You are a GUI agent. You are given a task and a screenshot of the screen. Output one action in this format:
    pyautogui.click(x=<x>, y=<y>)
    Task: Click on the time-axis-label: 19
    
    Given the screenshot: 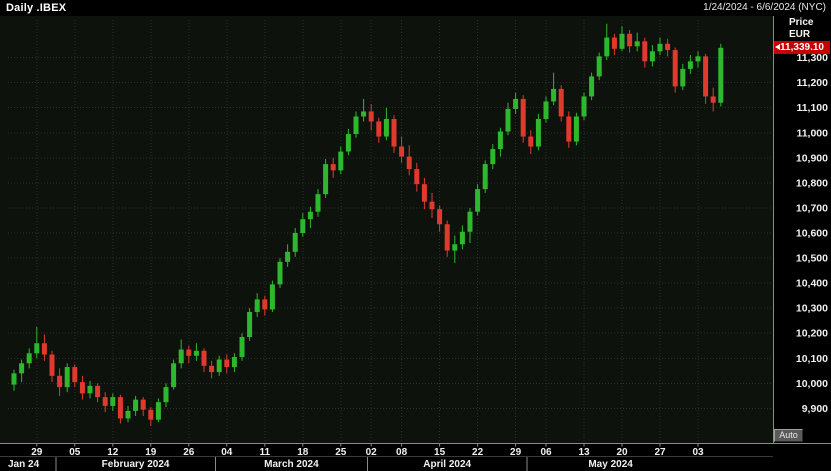 What is the action you would take?
    pyautogui.click(x=151, y=452)
    